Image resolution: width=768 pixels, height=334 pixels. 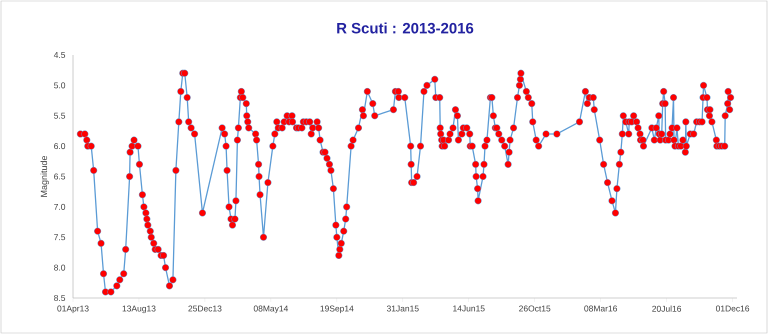 What do you see at coordinates (60, 146) in the screenshot?
I see `y-tick-label: 6.0` at bounding box center [60, 146].